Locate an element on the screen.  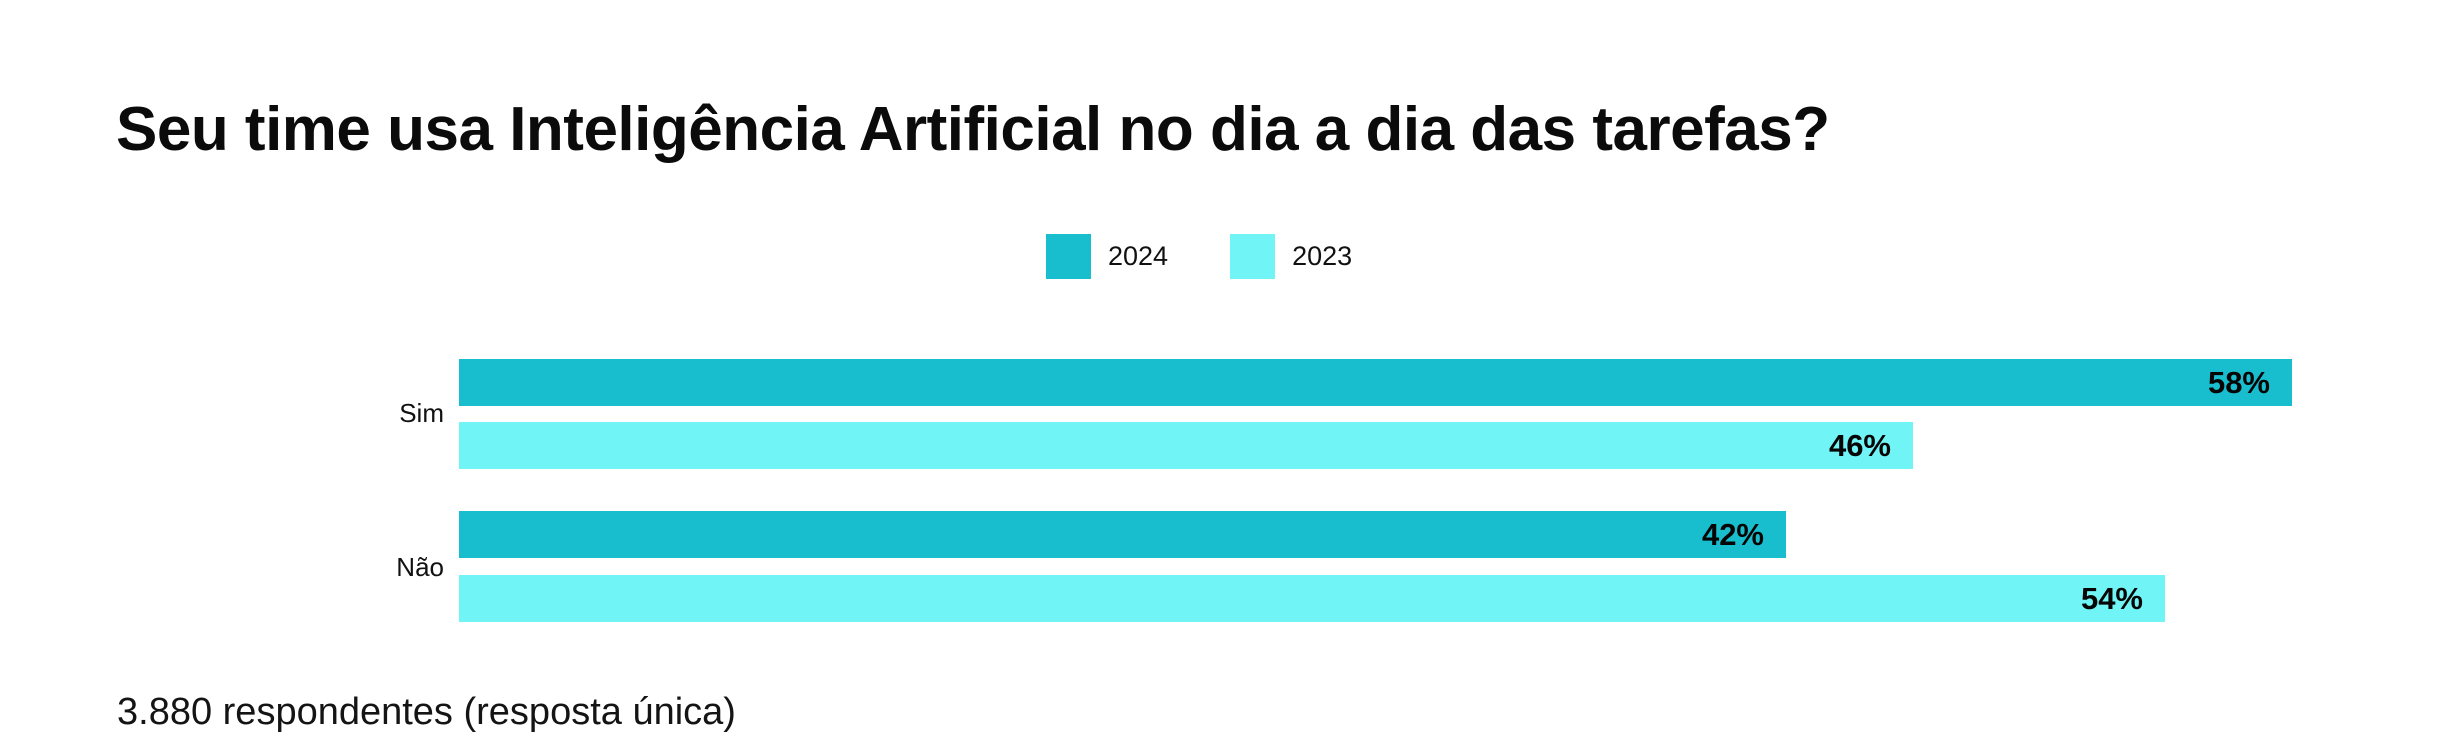
category-label-nao: Não is located at coordinates (420, 567).